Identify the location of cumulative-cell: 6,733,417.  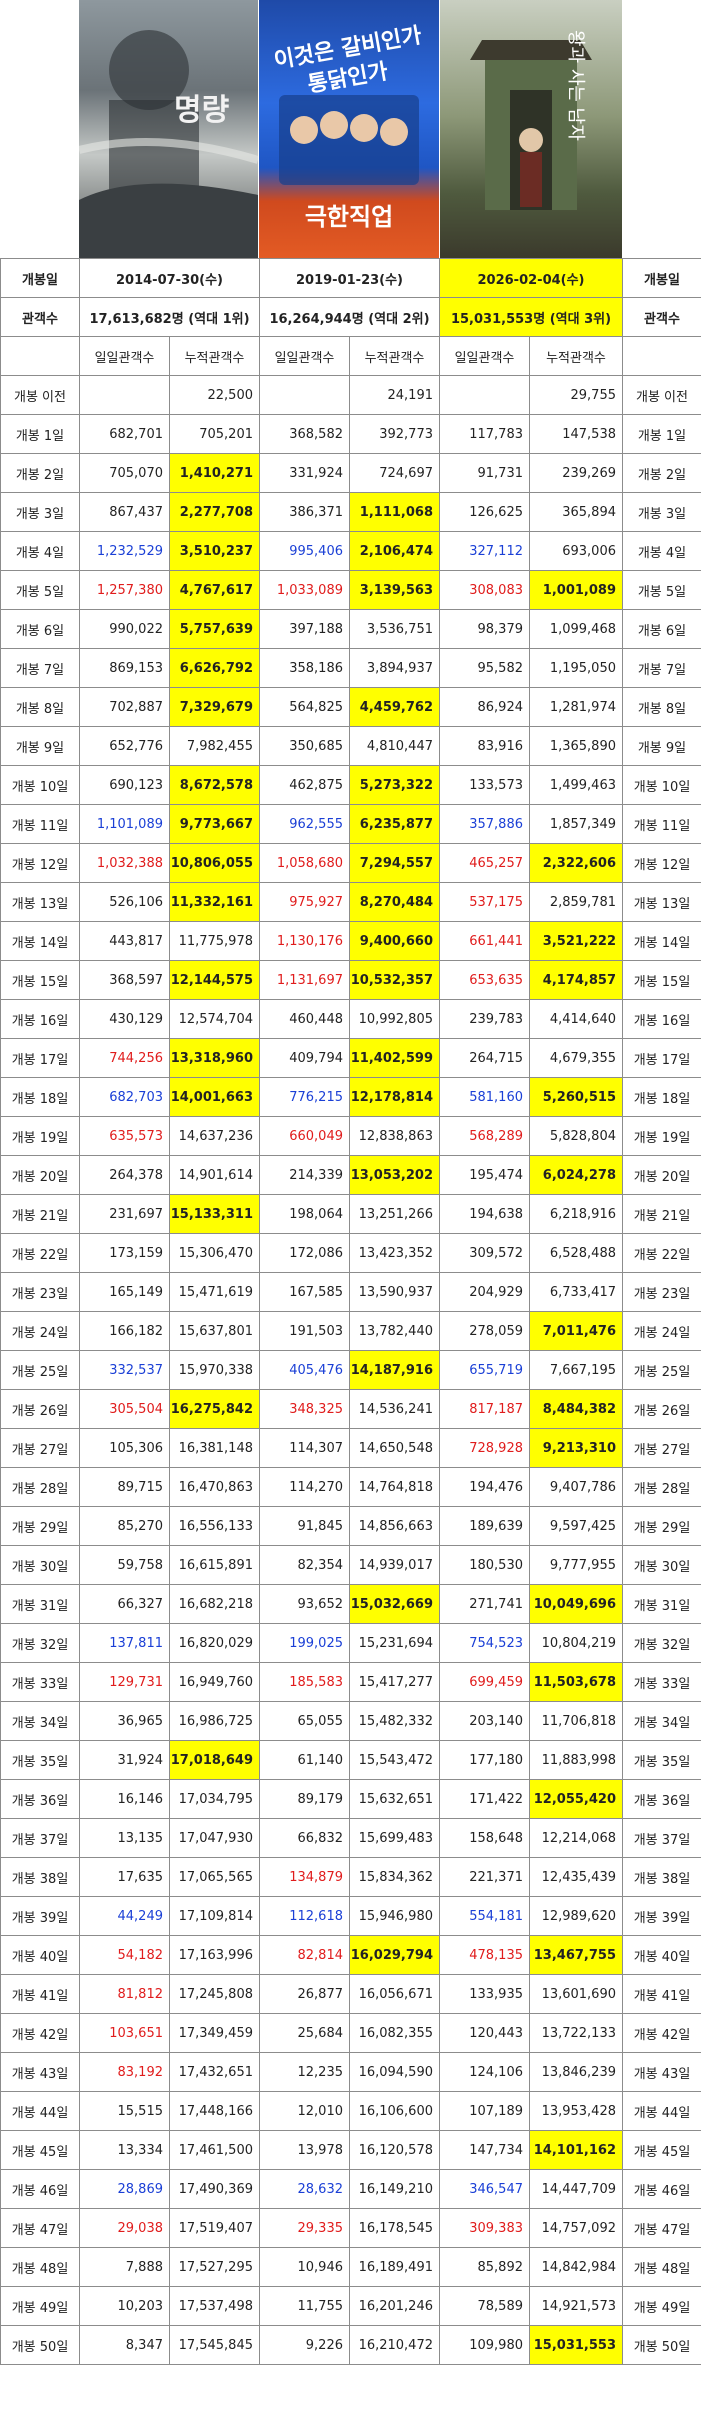
(576, 1292).